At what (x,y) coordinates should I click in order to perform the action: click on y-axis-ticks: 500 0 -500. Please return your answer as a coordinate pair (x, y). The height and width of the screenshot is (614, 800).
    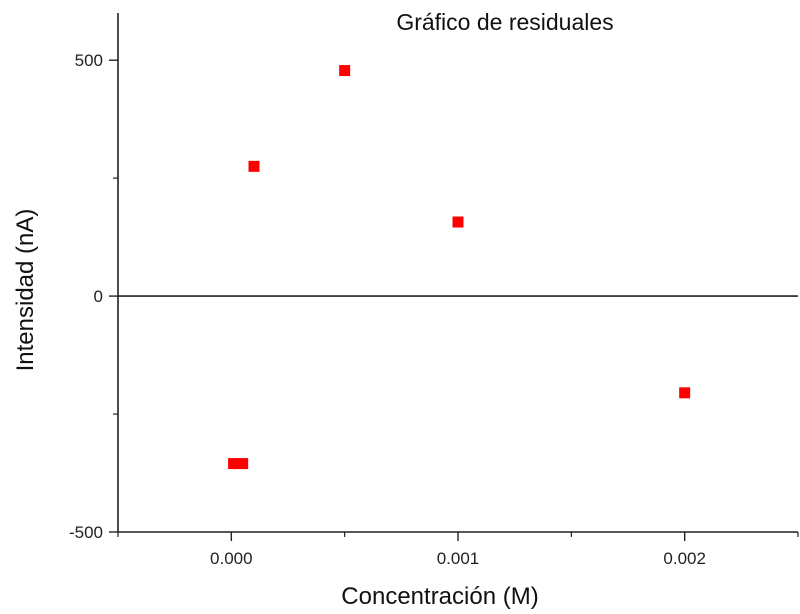
    Looking at the image, I should click on (93, 296).